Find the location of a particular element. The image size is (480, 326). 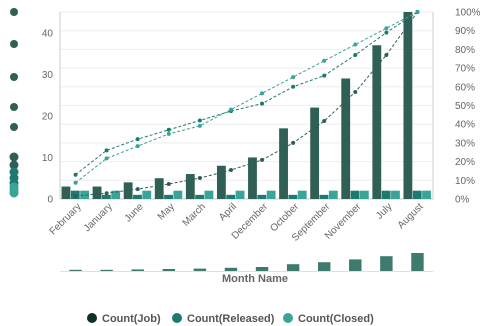

x-tick-label: April is located at coordinates (228, 212).